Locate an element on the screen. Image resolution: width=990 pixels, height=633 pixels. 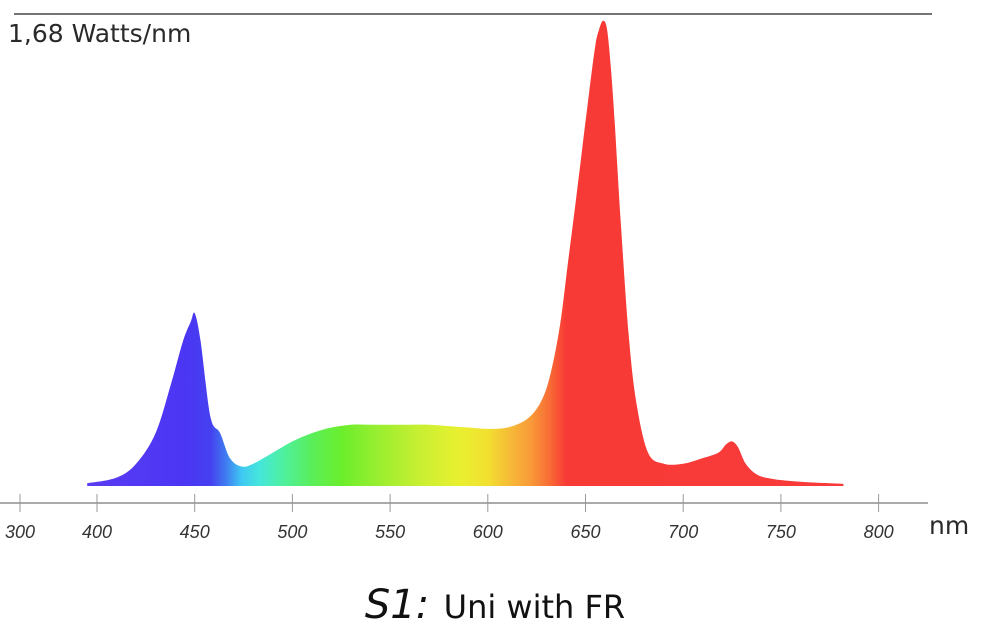
x-tick-label: 300 is located at coordinates (20, 532).